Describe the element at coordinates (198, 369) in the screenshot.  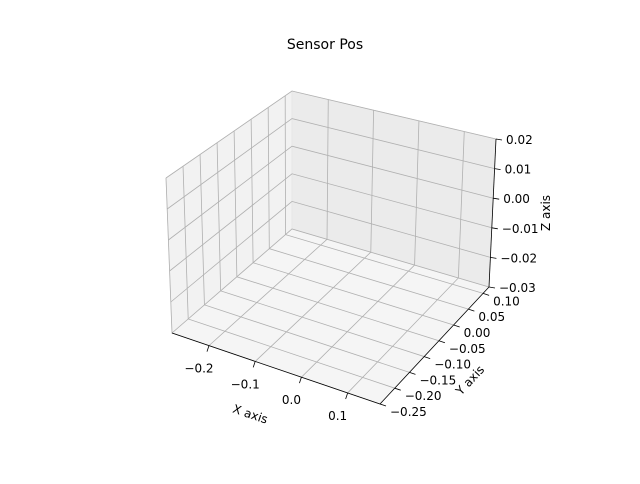
I see `x-tick-label: −0.2` at that location.